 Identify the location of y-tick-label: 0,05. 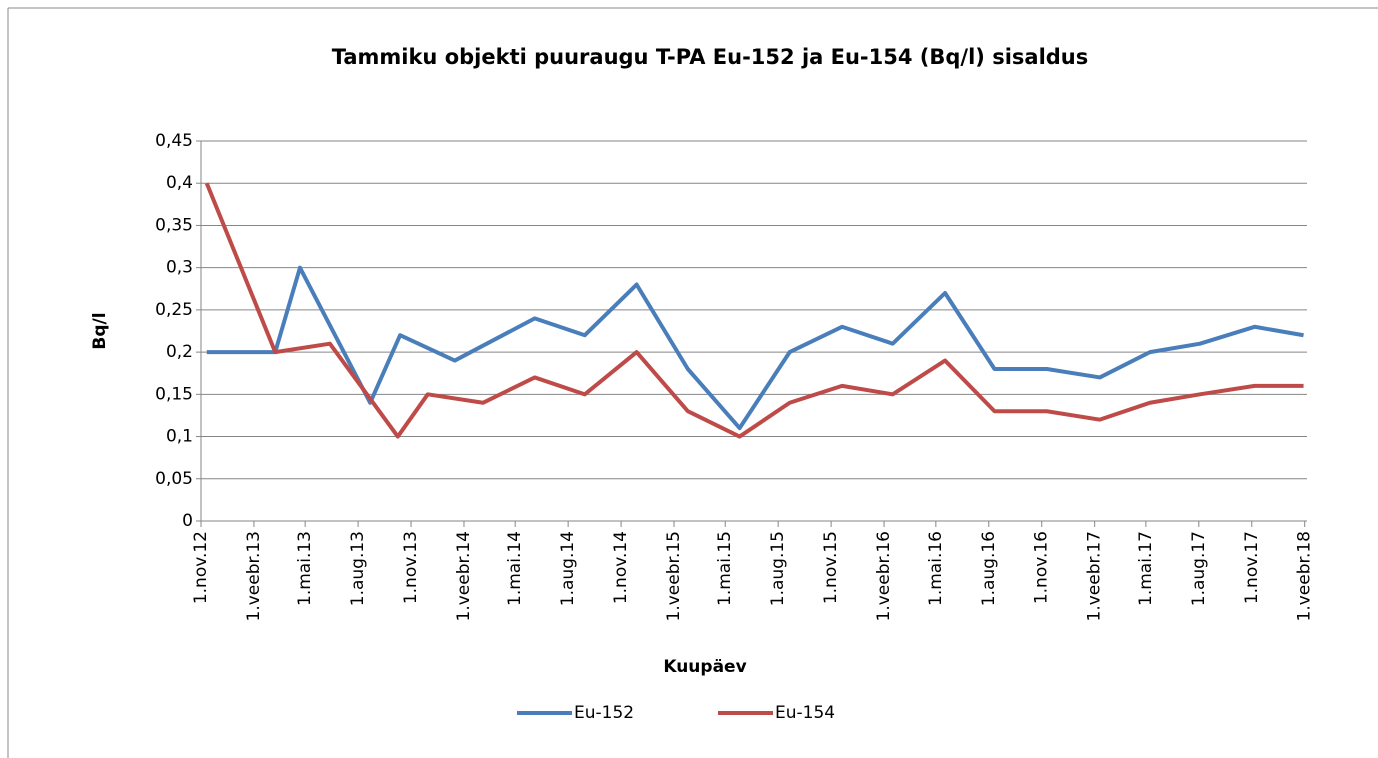
(174, 479).